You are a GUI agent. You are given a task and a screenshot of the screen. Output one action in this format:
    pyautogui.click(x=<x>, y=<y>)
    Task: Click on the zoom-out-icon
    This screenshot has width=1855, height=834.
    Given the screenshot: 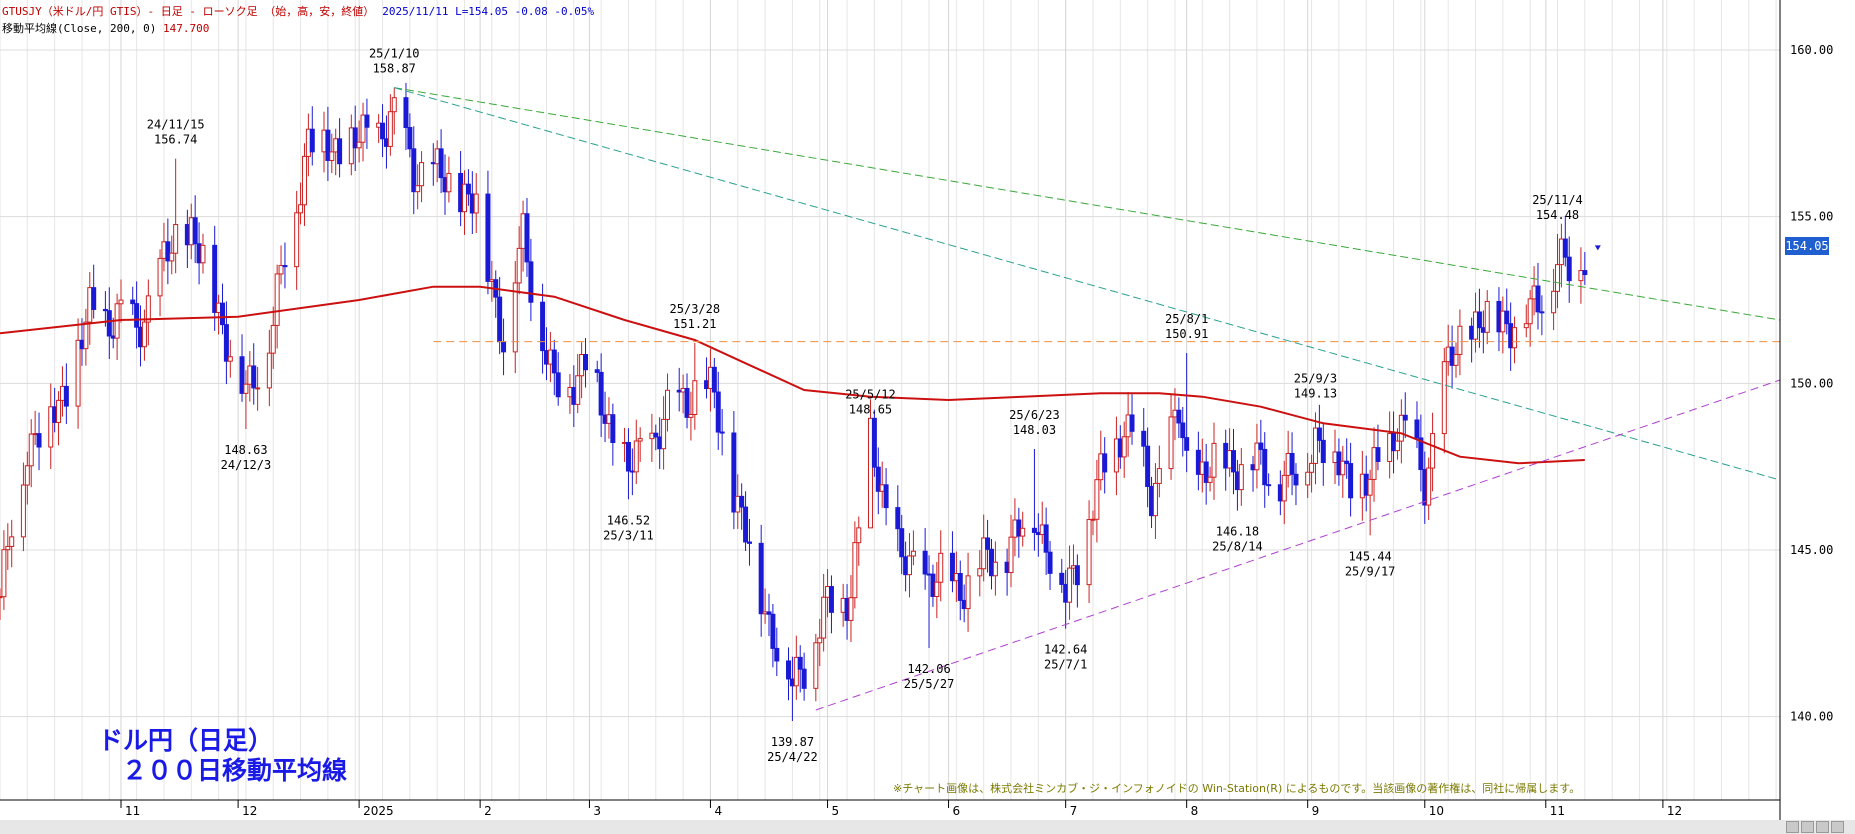 What is the action you would take?
    pyautogui.click(x=1822, y=827)
    